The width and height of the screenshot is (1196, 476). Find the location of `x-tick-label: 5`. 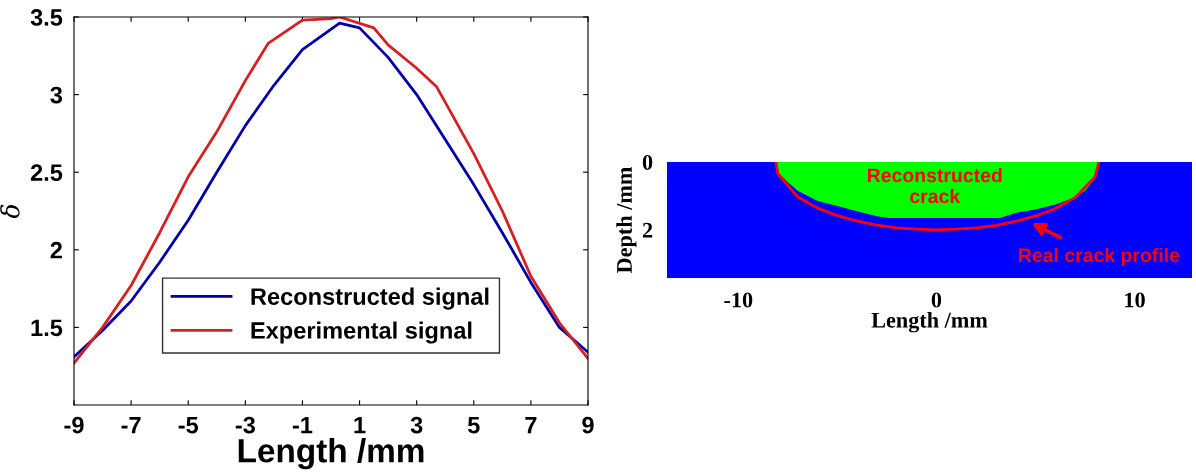

x-tick-label: 5 is located at coordinates (473, 425).